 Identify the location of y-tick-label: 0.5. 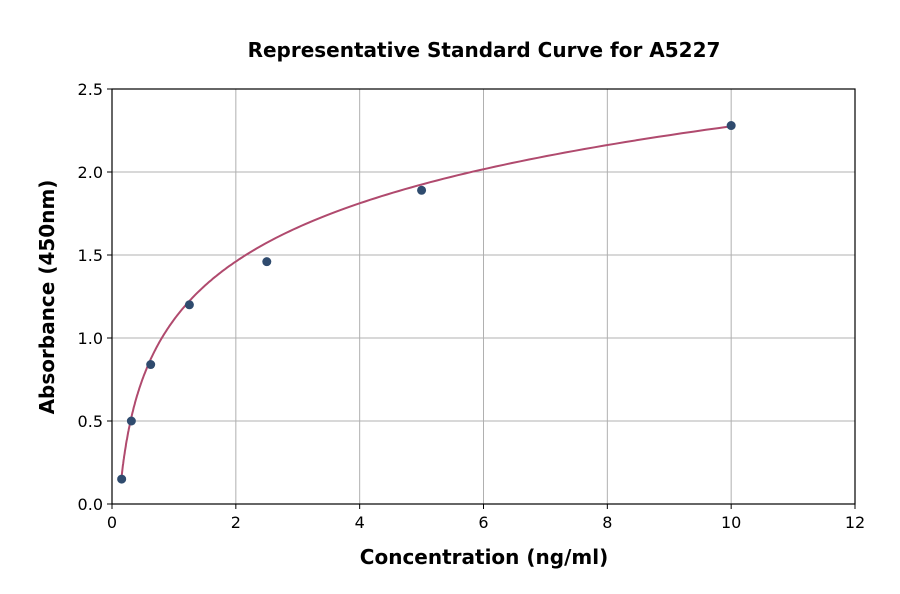
(90, 421).